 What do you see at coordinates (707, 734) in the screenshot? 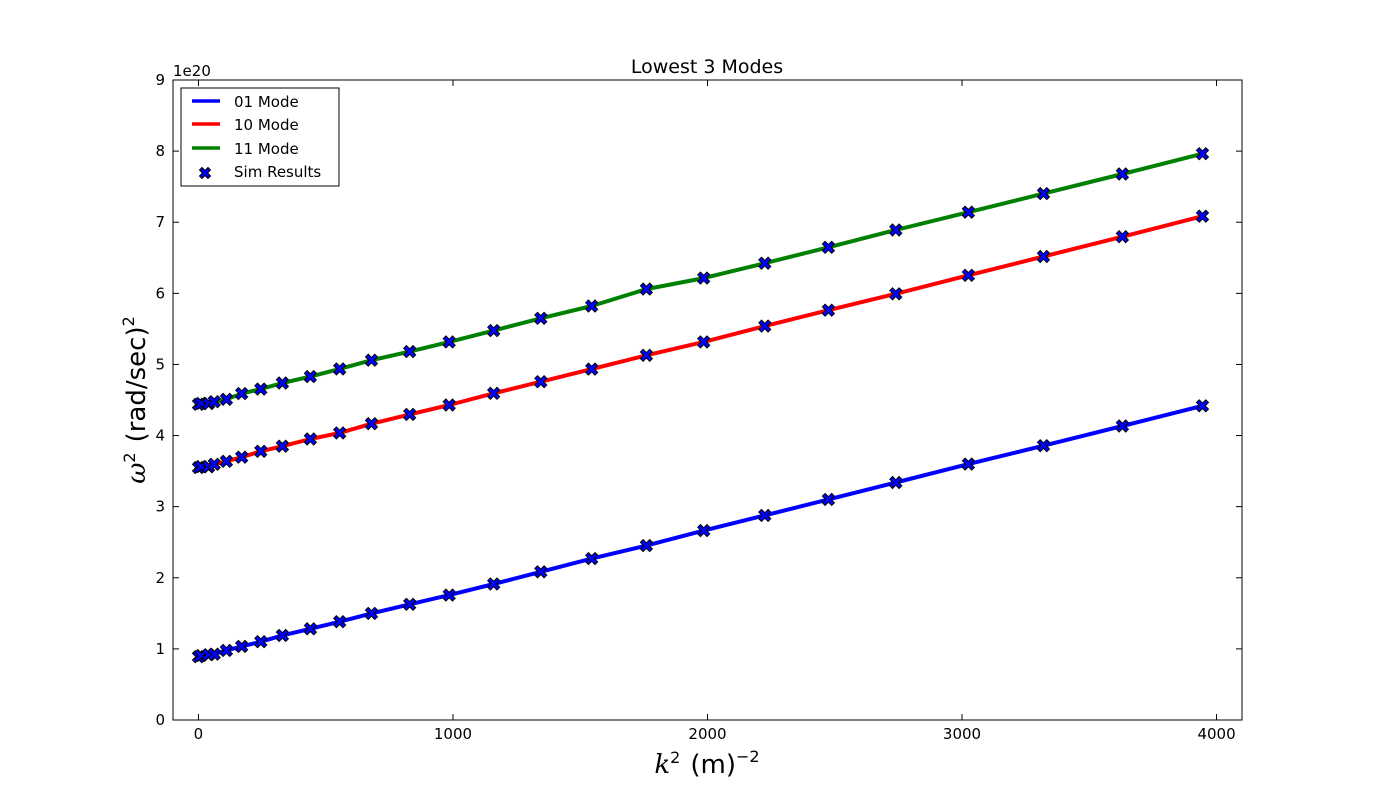
I see `x-tick-label: 2000` at bounding box center [707, 734].